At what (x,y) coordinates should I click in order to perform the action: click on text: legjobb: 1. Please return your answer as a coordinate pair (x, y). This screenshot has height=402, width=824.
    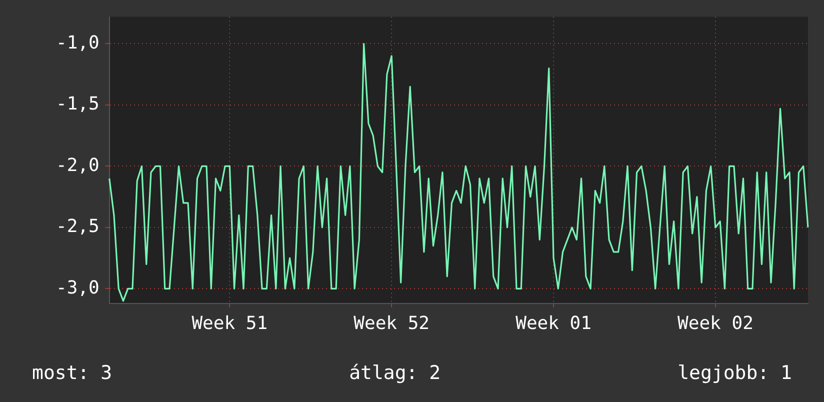
    Looking at the image, I should click on (735, 373).